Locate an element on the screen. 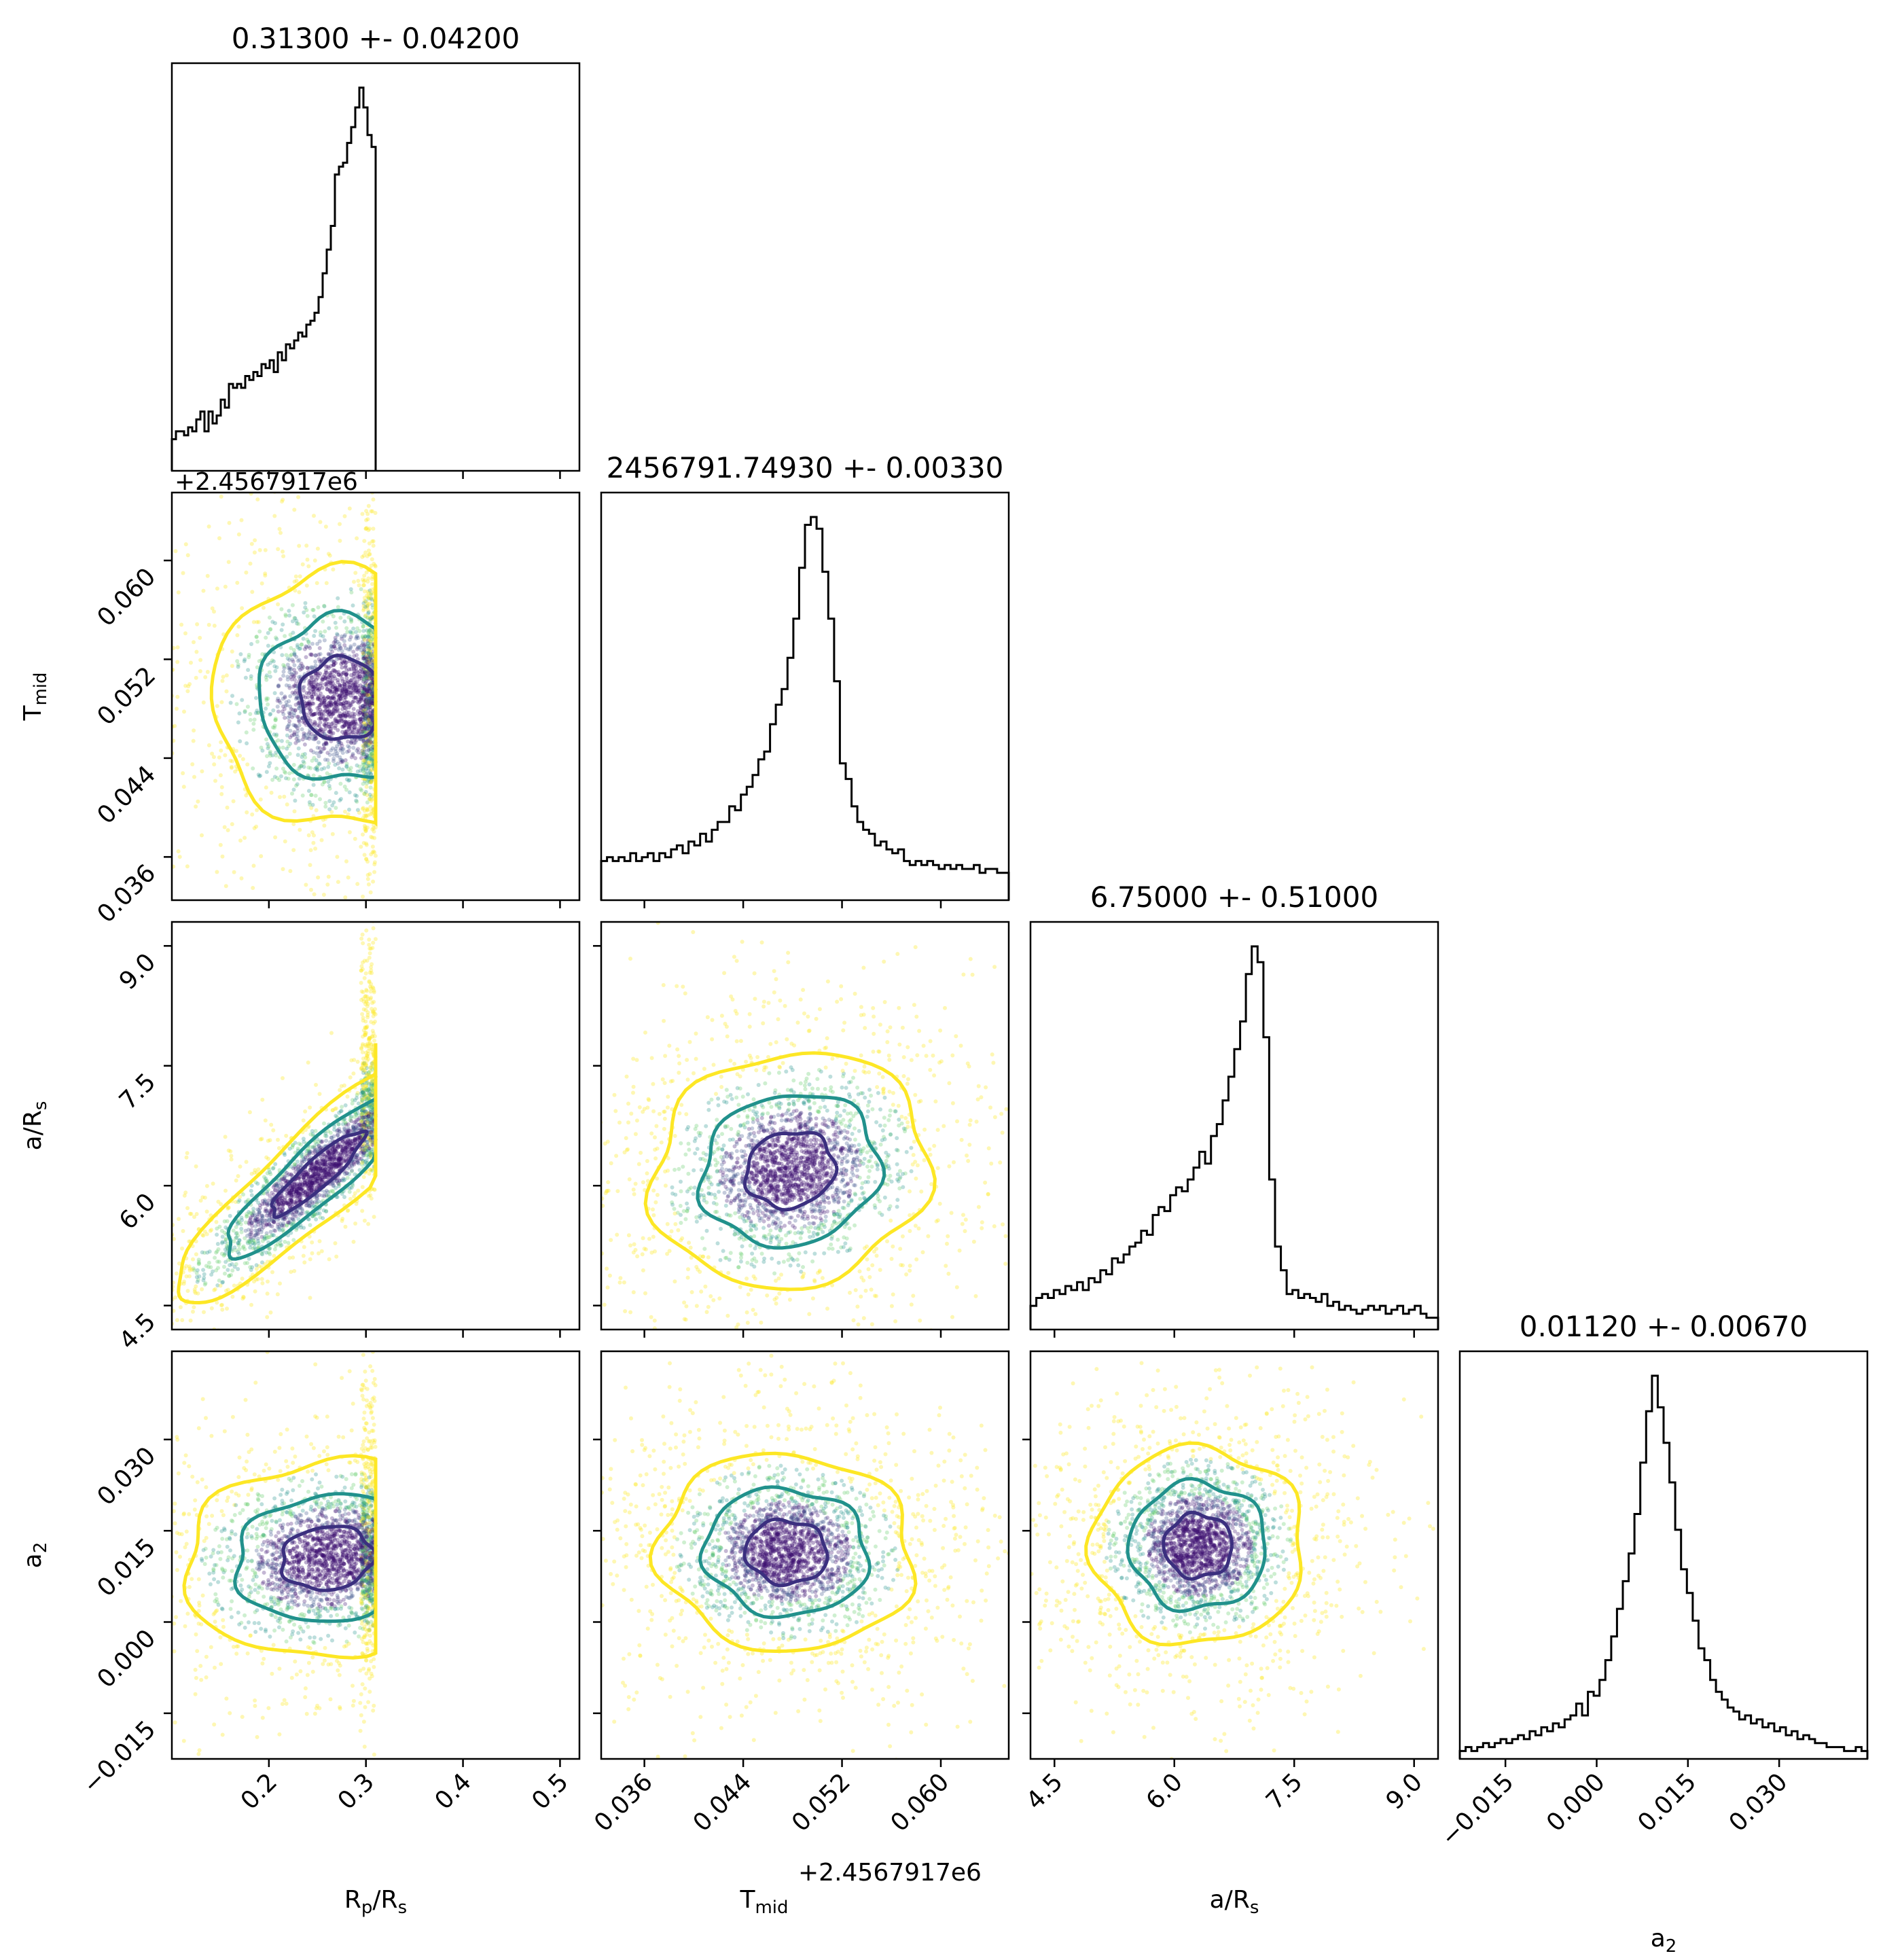 The width and height of the screenshot is (1883, 1960). x-tick-label: 6.0 is located at coordinates (1164, 1791).